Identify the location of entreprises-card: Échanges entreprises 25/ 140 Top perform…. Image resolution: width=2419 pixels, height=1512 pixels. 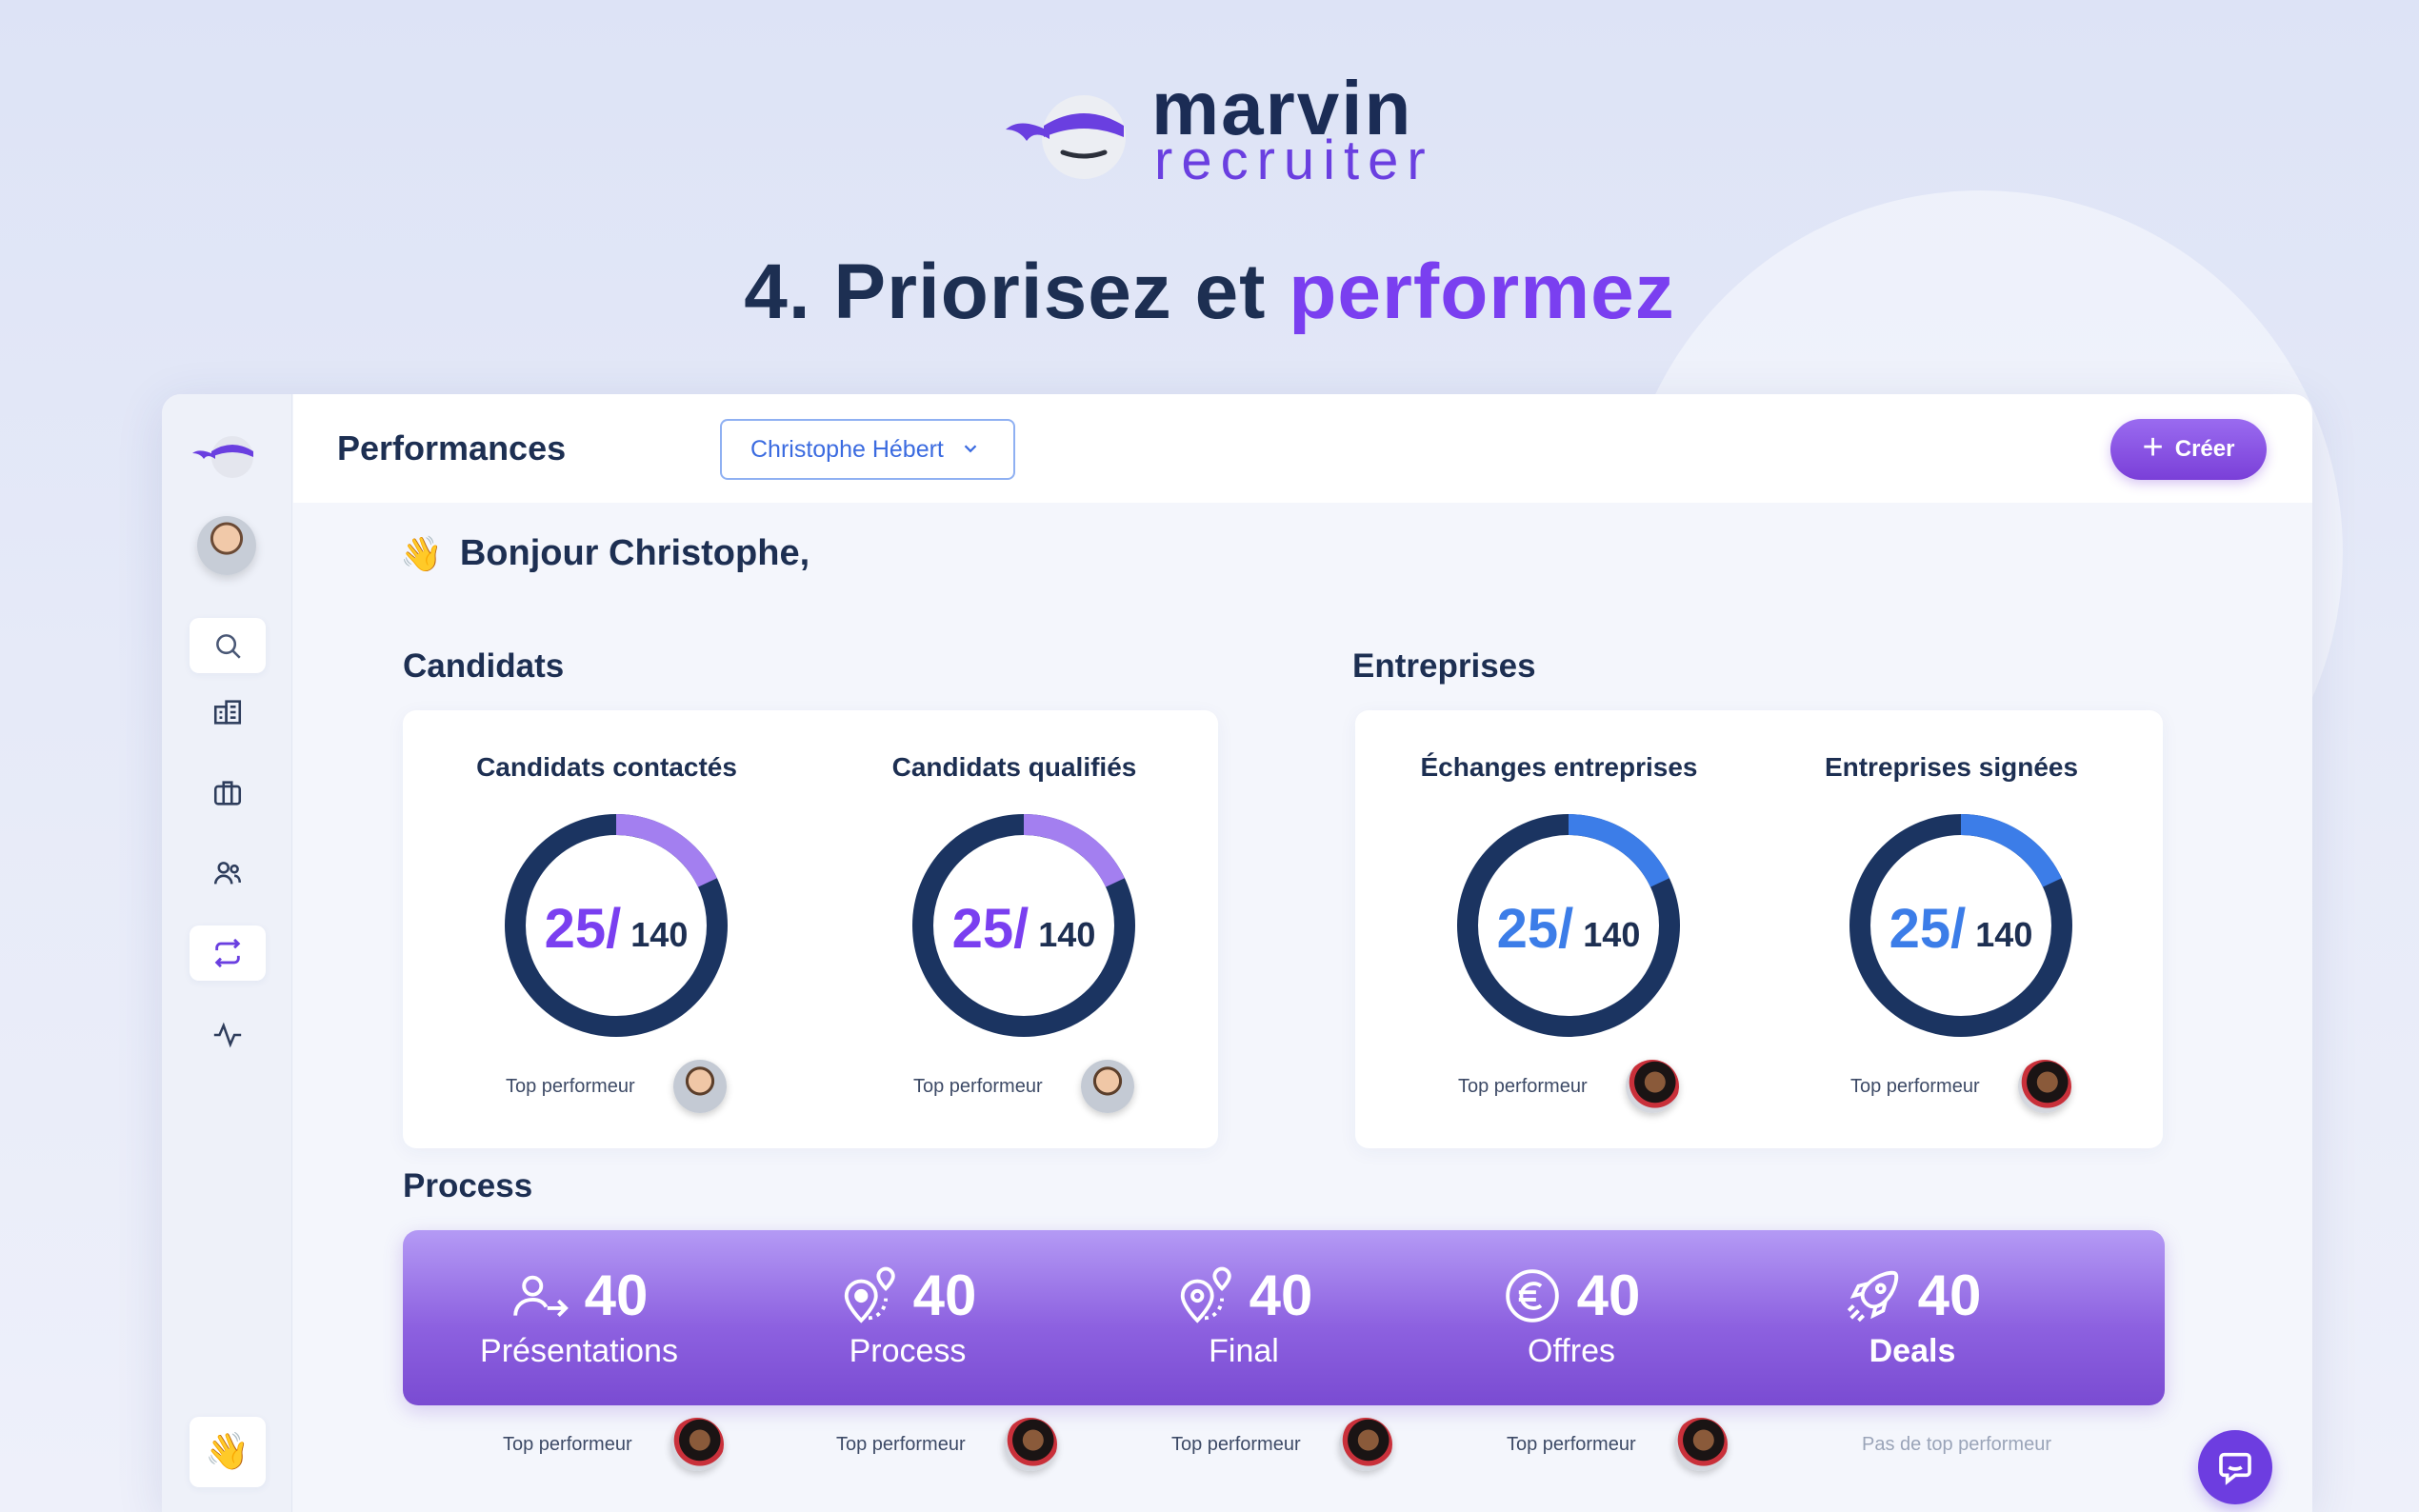
(1759, 929).